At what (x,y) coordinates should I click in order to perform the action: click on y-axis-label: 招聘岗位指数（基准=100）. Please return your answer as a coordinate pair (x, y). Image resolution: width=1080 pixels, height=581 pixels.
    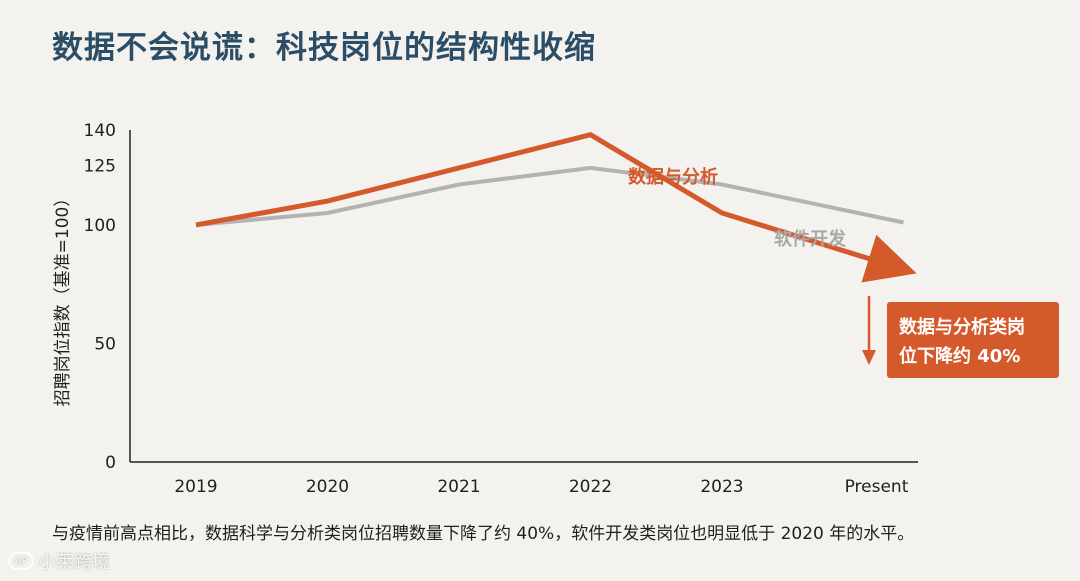
    Looking at the image, I should click on (63, 298).